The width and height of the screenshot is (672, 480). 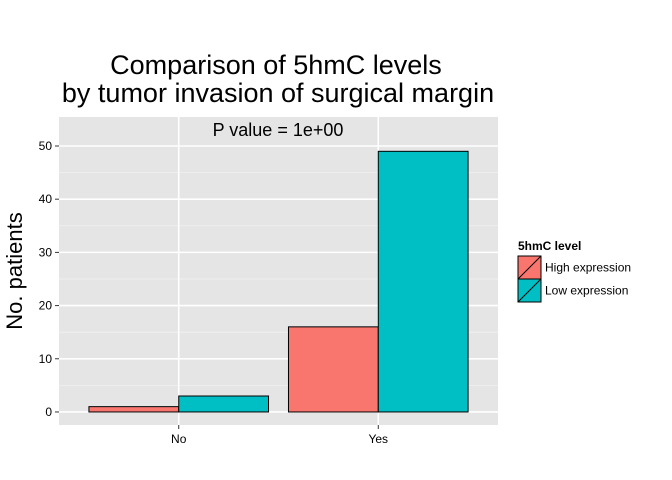 What do you see at coordinates (49, 279) in the screenshot?
I see `y-axis: 0 10 20 30 40 50` at bounding box center [49, 279].